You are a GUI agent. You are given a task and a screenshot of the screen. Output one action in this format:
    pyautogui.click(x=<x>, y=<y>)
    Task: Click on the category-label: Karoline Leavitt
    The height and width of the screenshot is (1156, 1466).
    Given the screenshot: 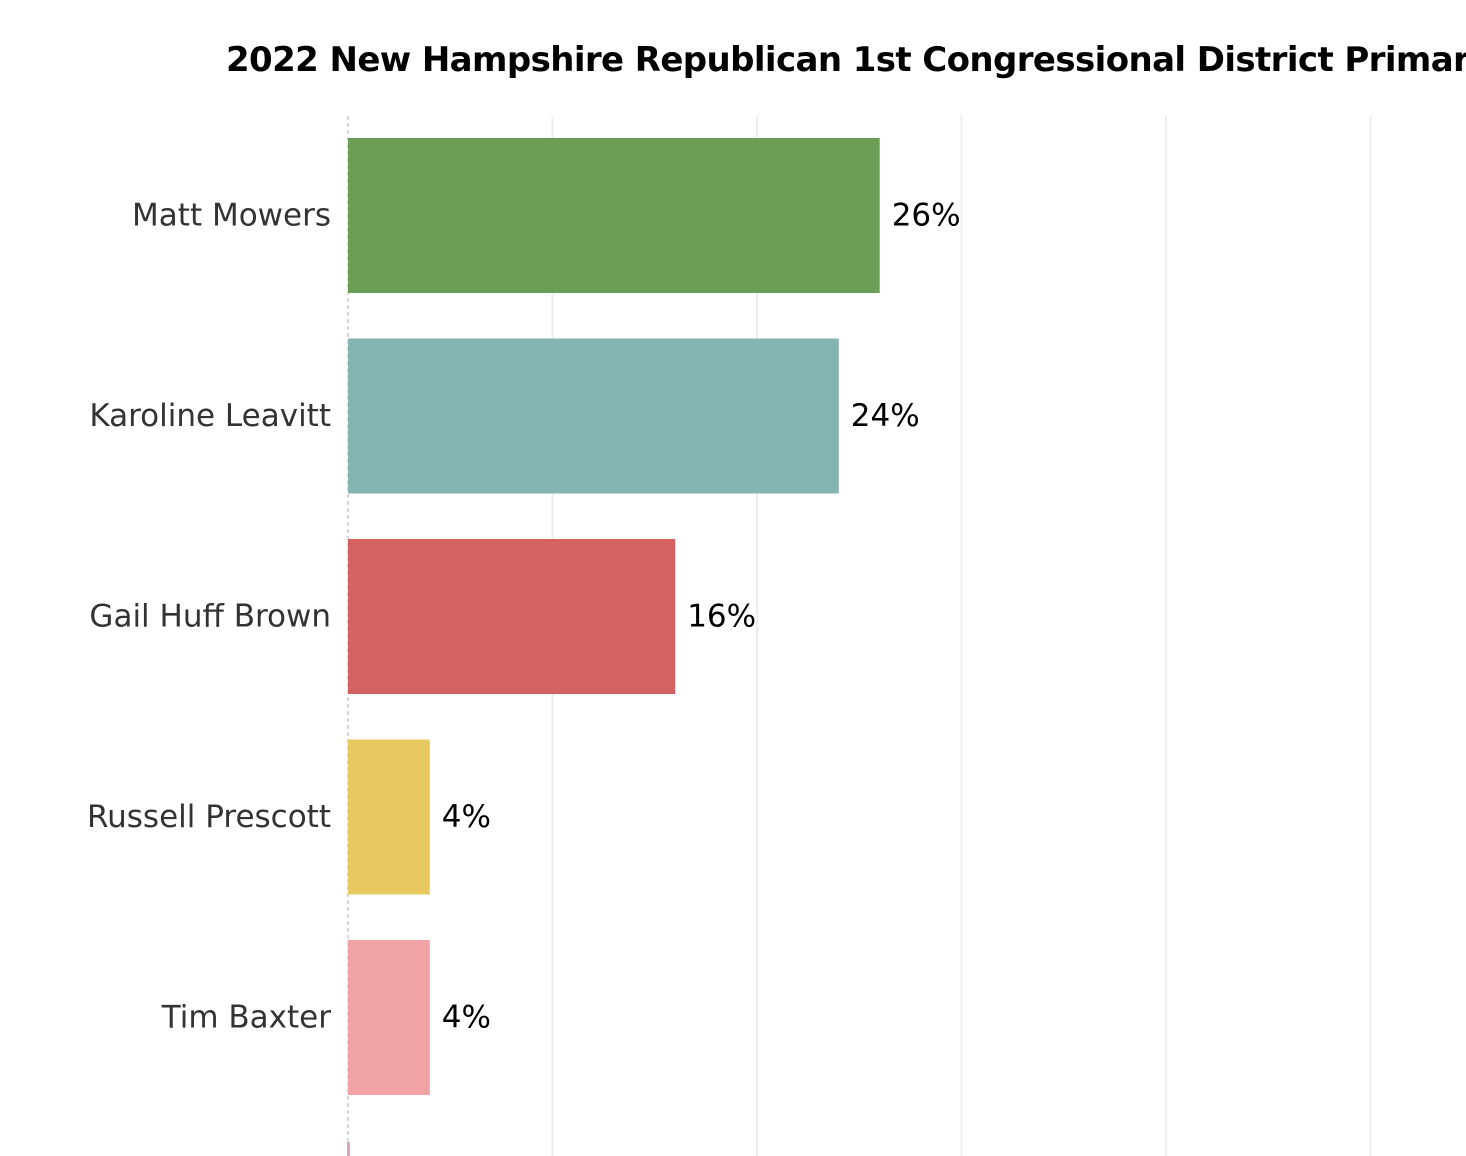 What is the action you would take?
    pyautogui.click(x=210, y=416)
    